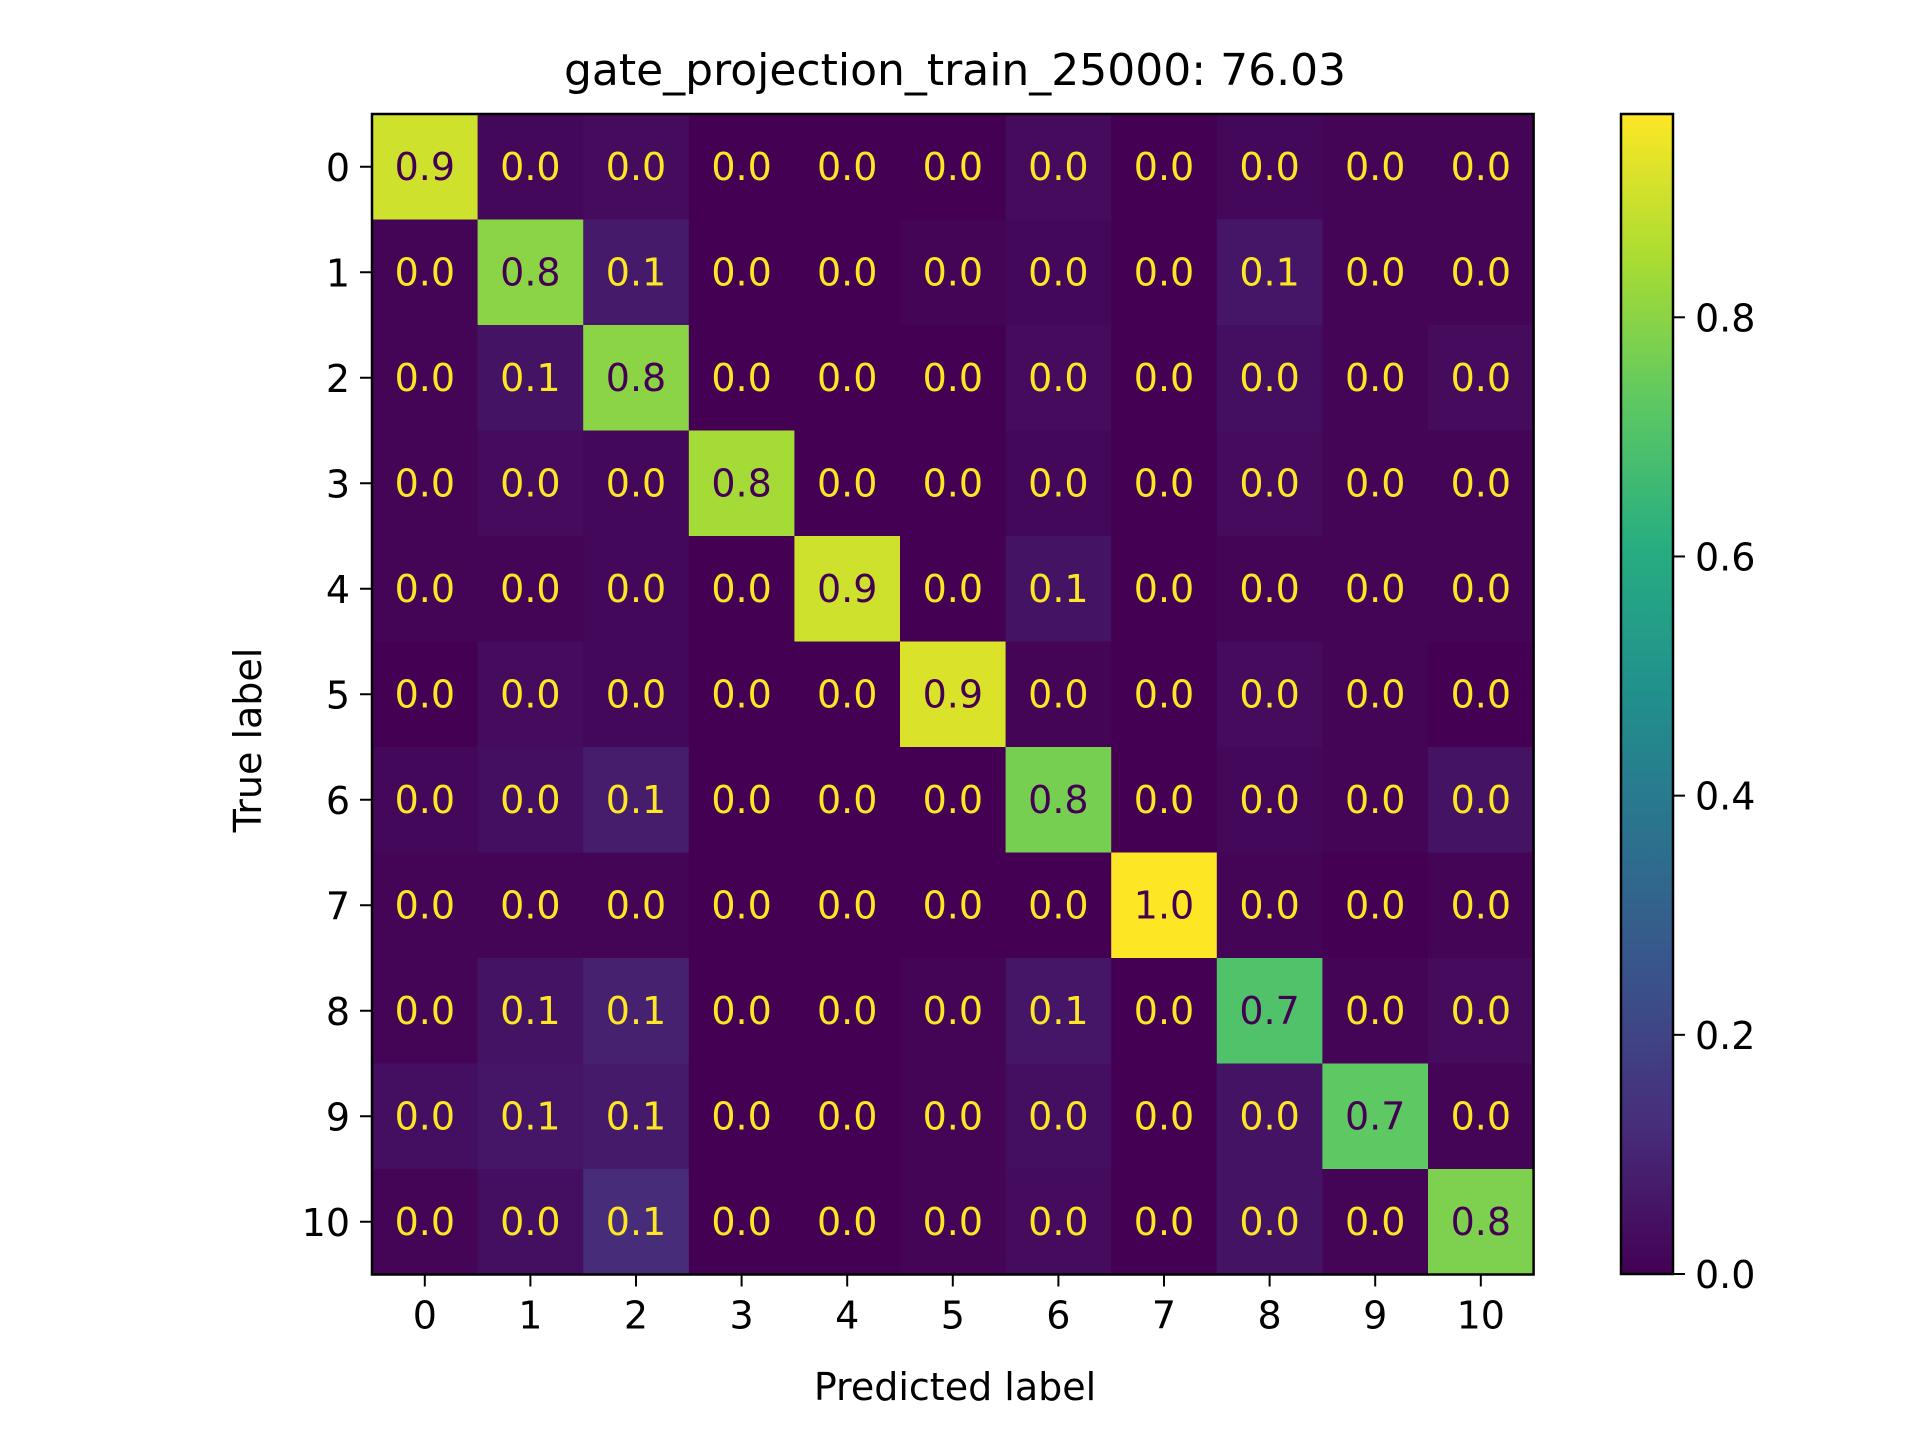 This screenshot has height=1440, width=1920. I want to click on cell-value-label: 0.1, so click(530, 1011).